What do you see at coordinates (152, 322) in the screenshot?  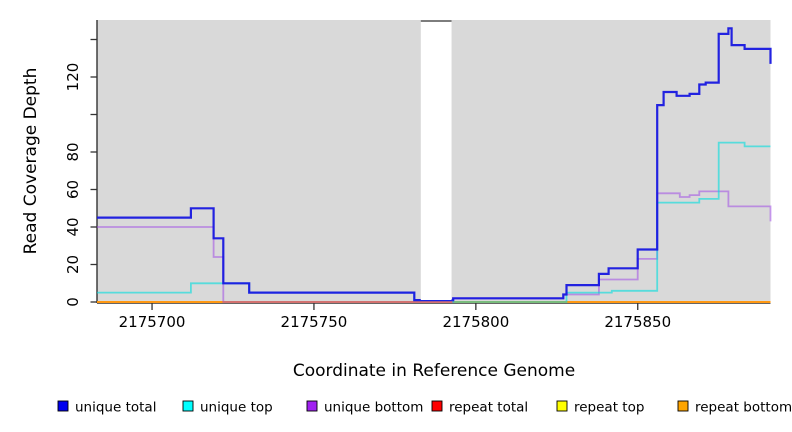 I see `x-tick-label: 2175700` at bounding box center [152, 322].